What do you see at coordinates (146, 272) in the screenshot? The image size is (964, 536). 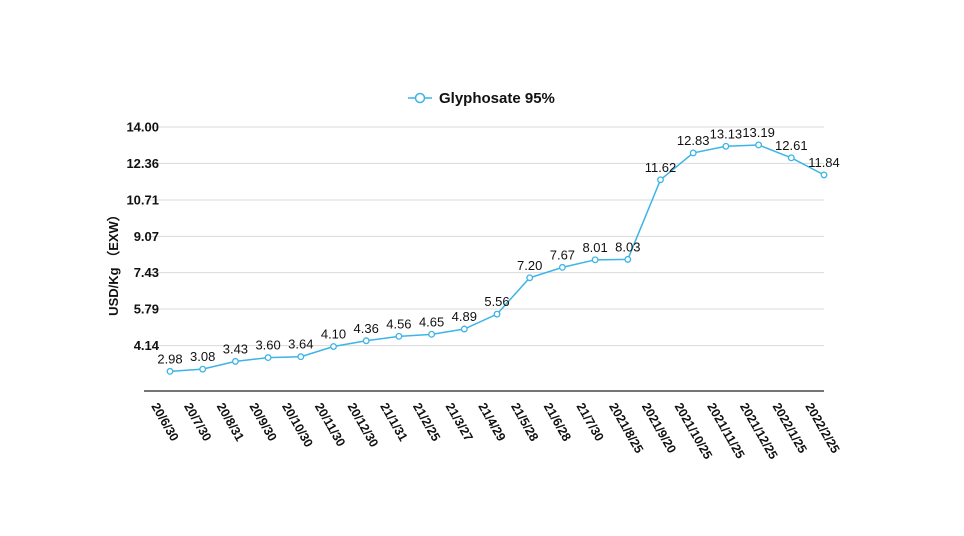 I see `y-tick-label: 7.43` at bounding box center [146, 272].